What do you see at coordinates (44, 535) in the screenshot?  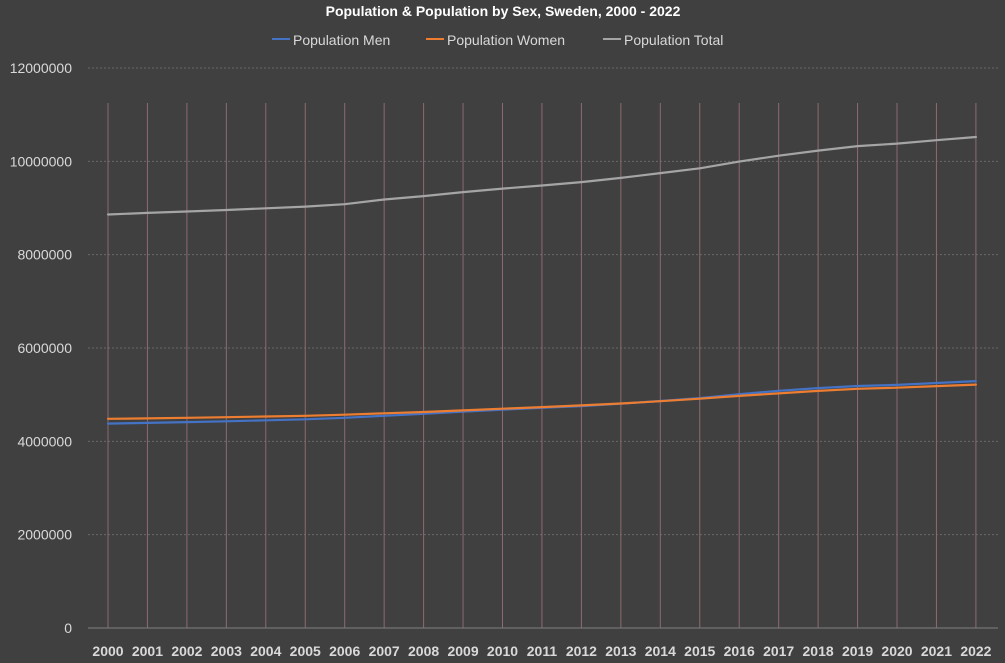 I see `y-tick-label: 2000000` at bounding box center [44, 535].